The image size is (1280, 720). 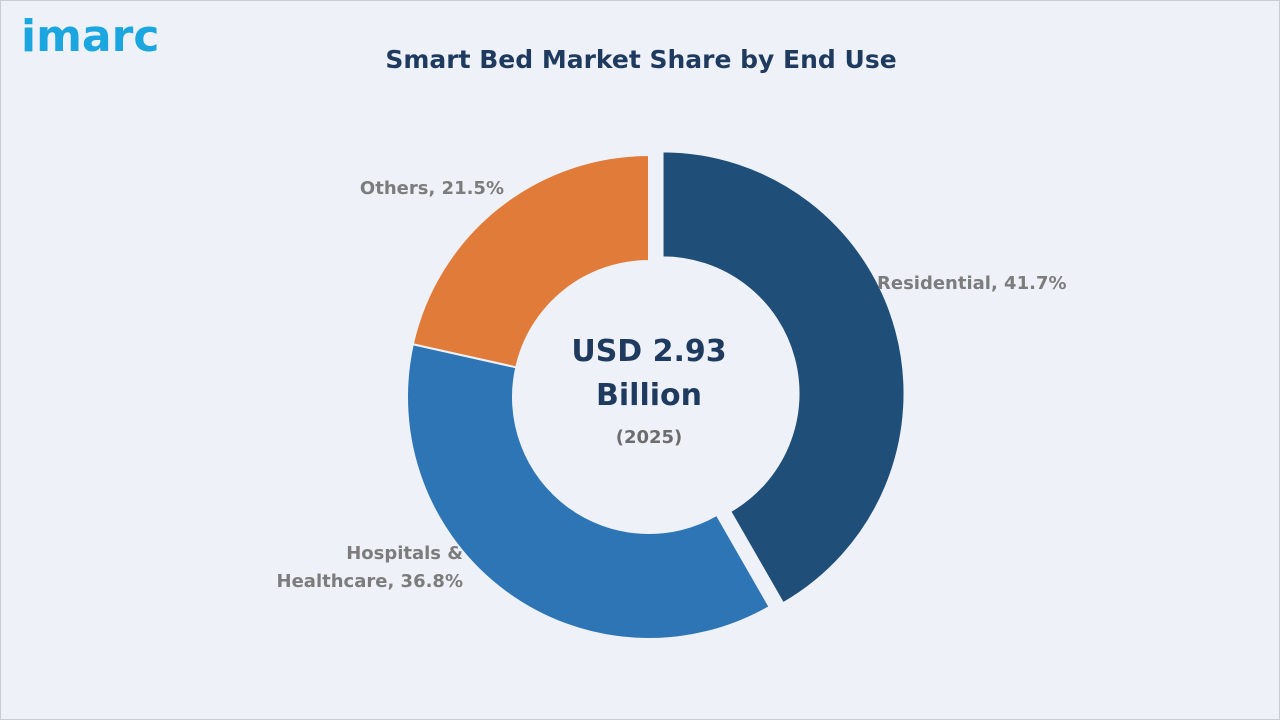 What do you see at coordinates (783, 377) in the screenshot?
I see `slice-residential` at bounding box center [783, 377].